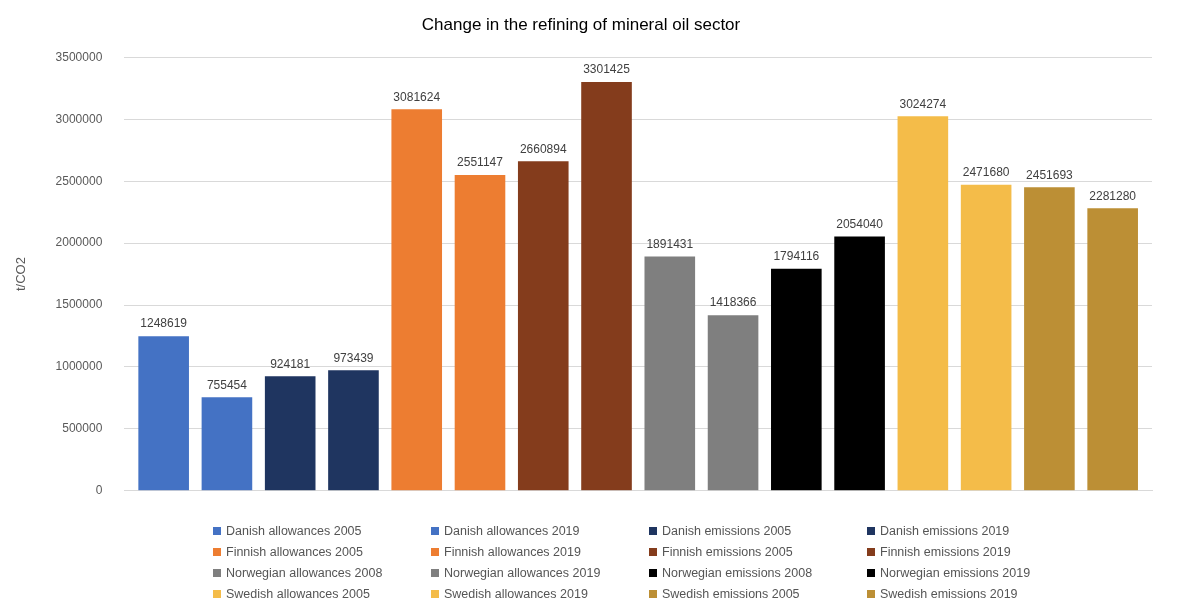 This screenshot has width=1177, height=602. What do you see at coordinates (164, 323) in the screenshot?
I see `data-label: 1248619` at bounding box center [164, 323].